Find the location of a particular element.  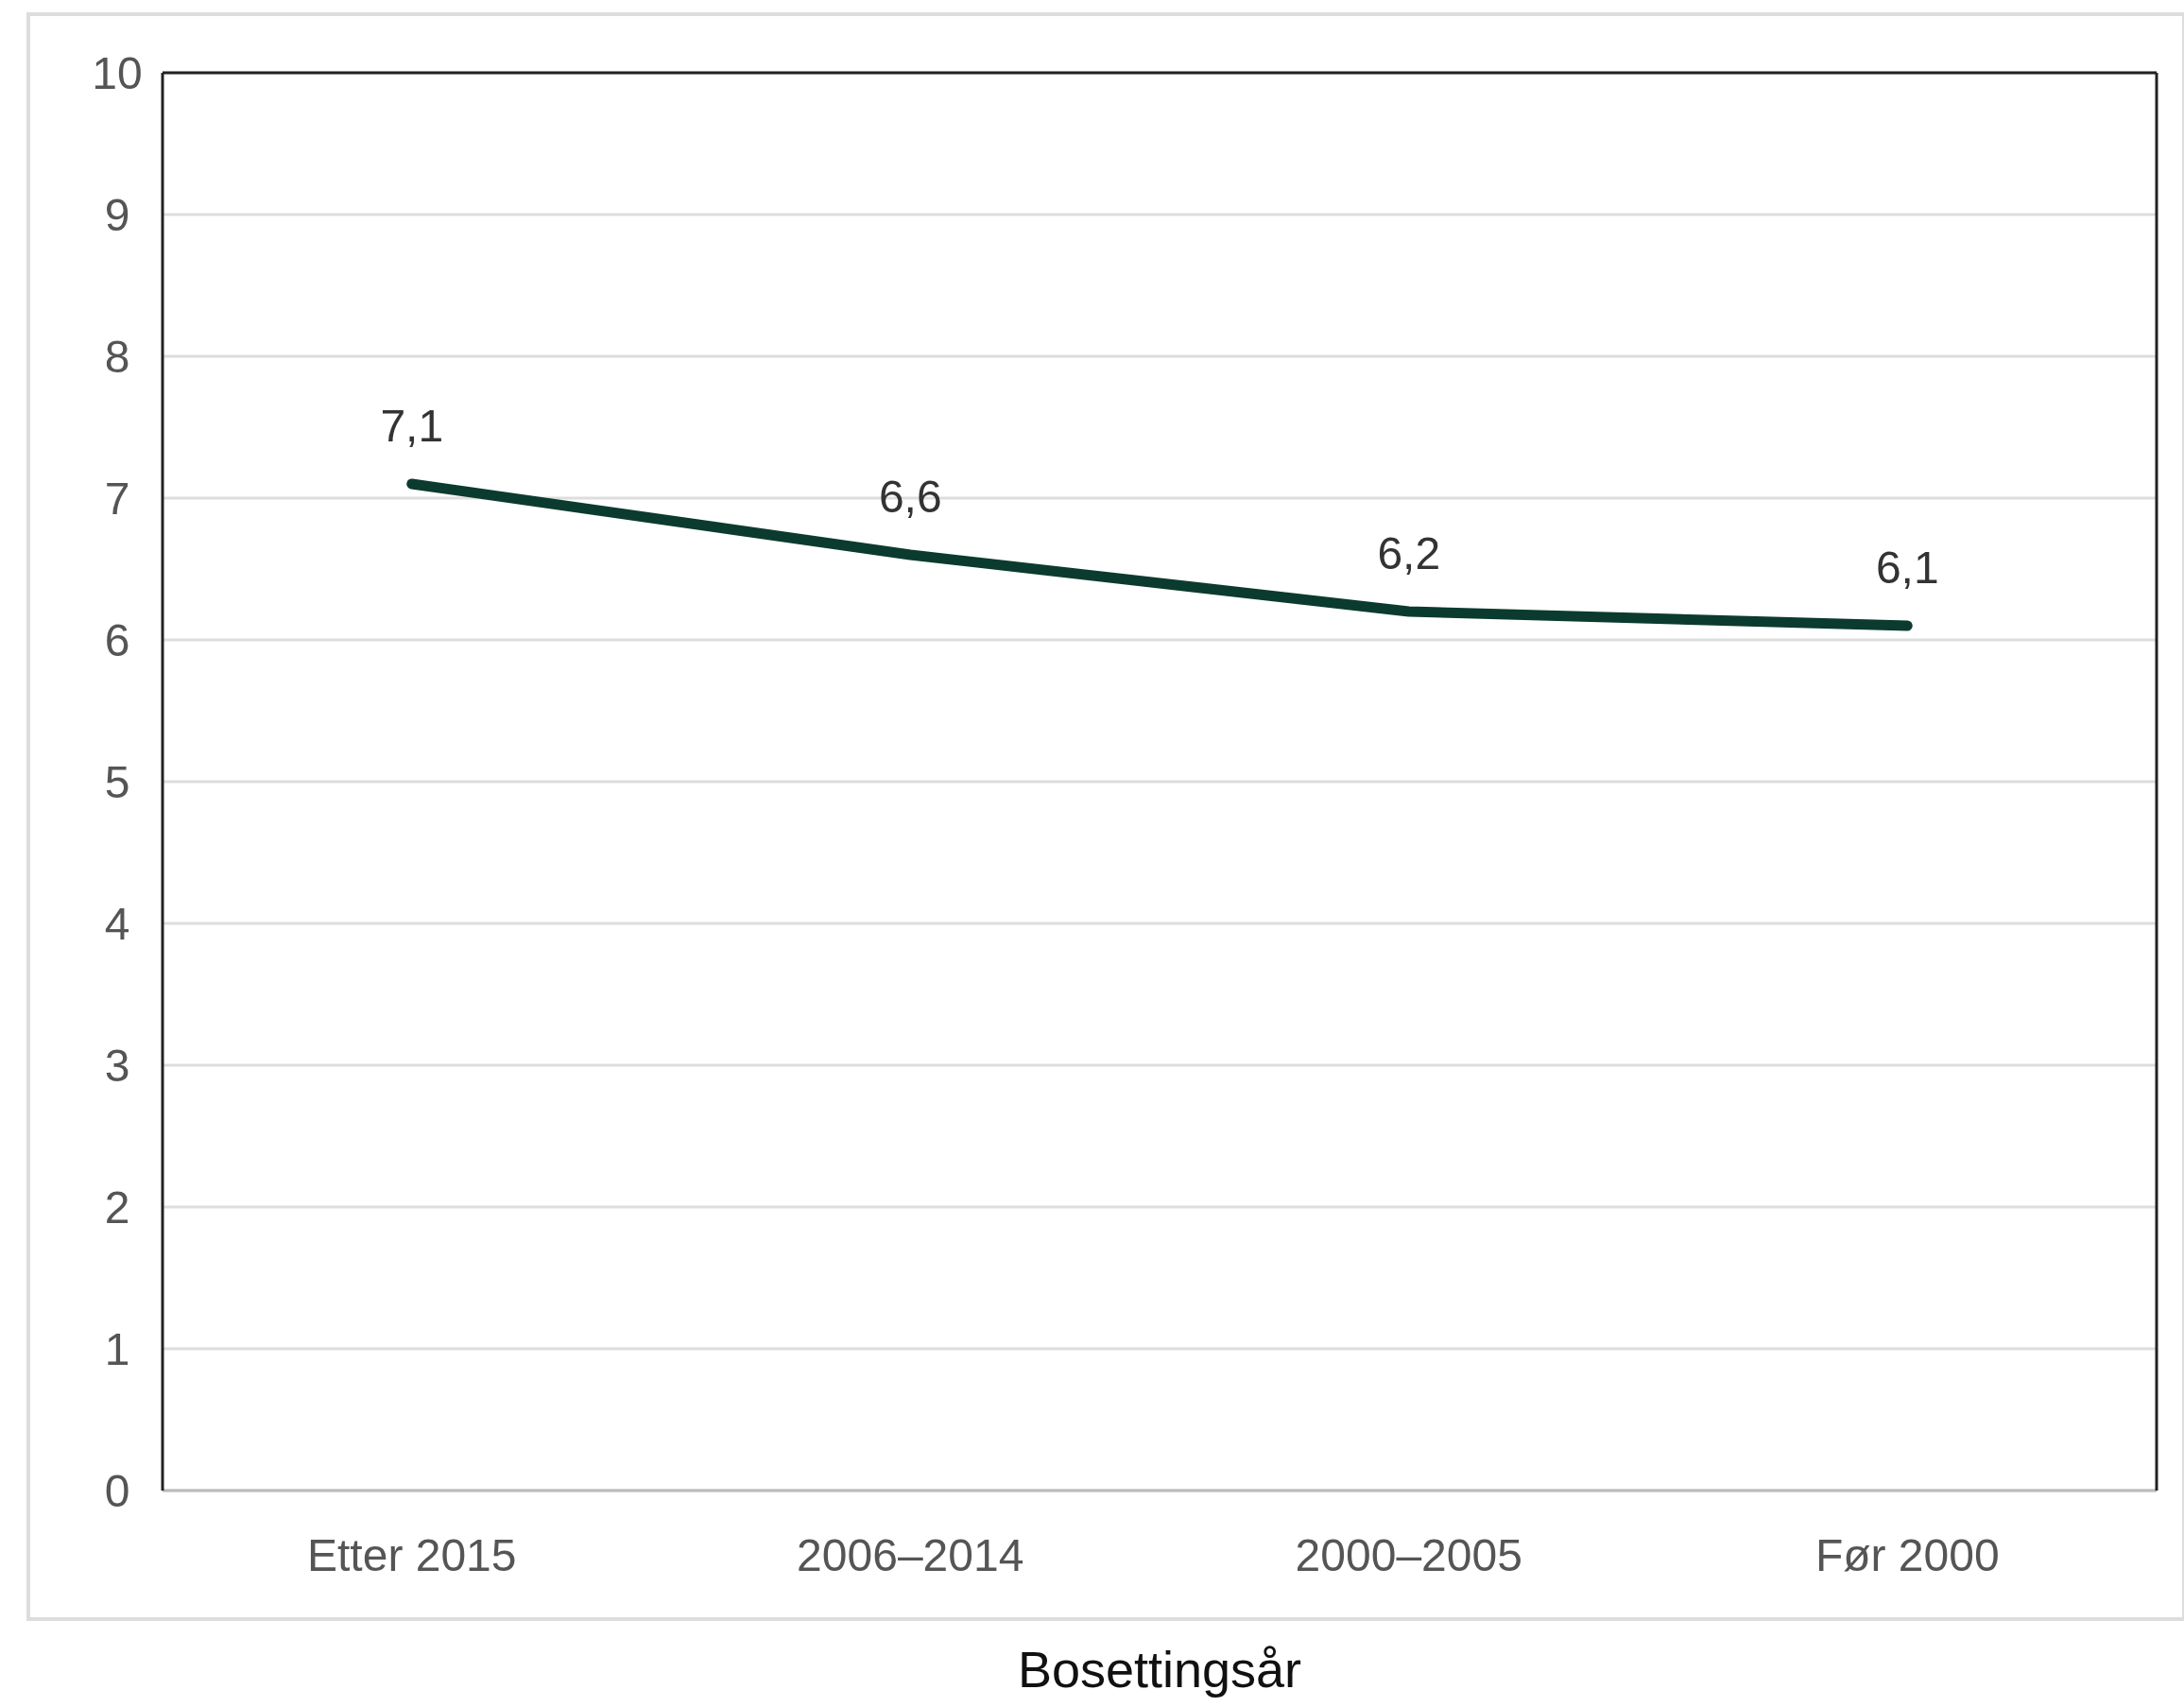

x-tick-label: 2000–2005 is located at coordinates (1408, 1555).